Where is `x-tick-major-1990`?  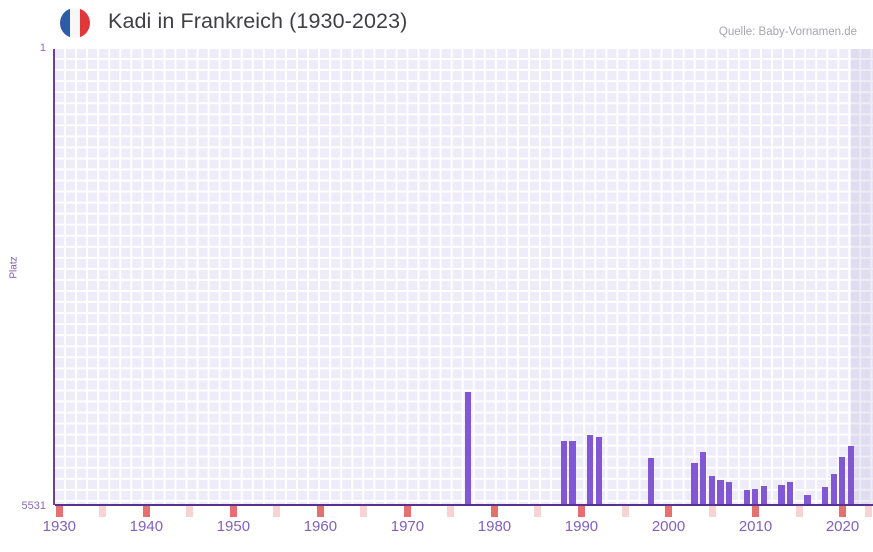 x-tick-major-1990 is located at coordinates (581, 511).